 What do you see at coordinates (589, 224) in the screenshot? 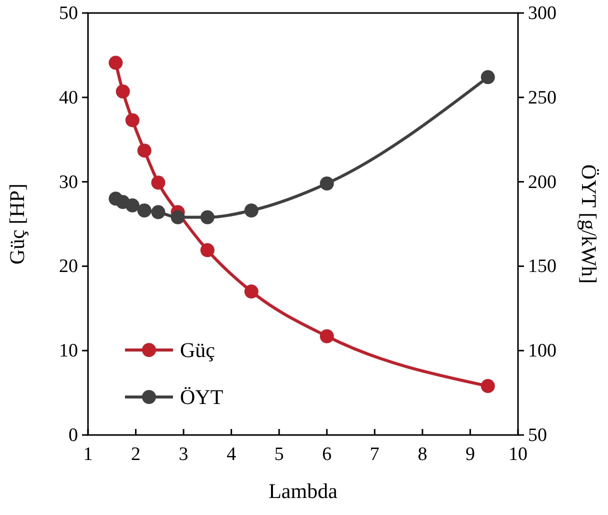
I see `y2-axis-title: ÖYT [g/kWh]` at bounding box center [589, 224].